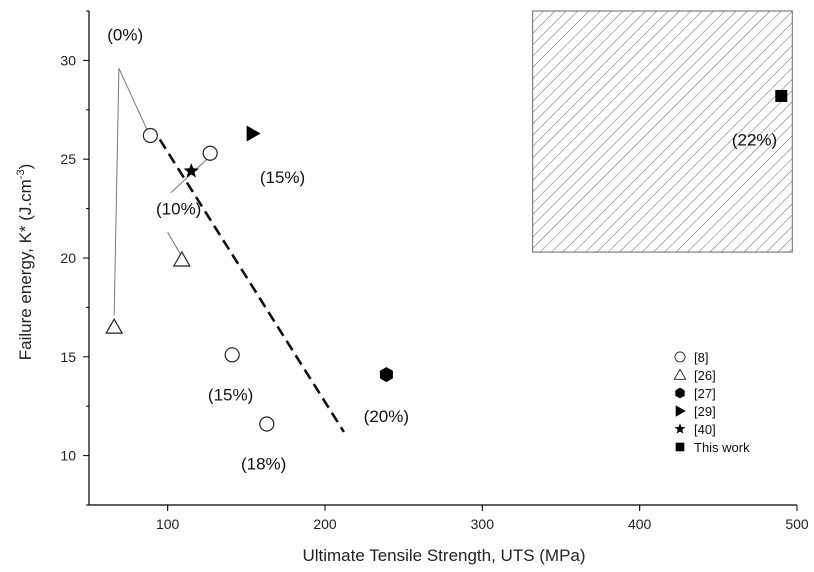 This screenshot has height=572, width=814. Describe the element at coordinates (125, 35) in the screenshot. I see `annotation-label: (0%)` at that location.